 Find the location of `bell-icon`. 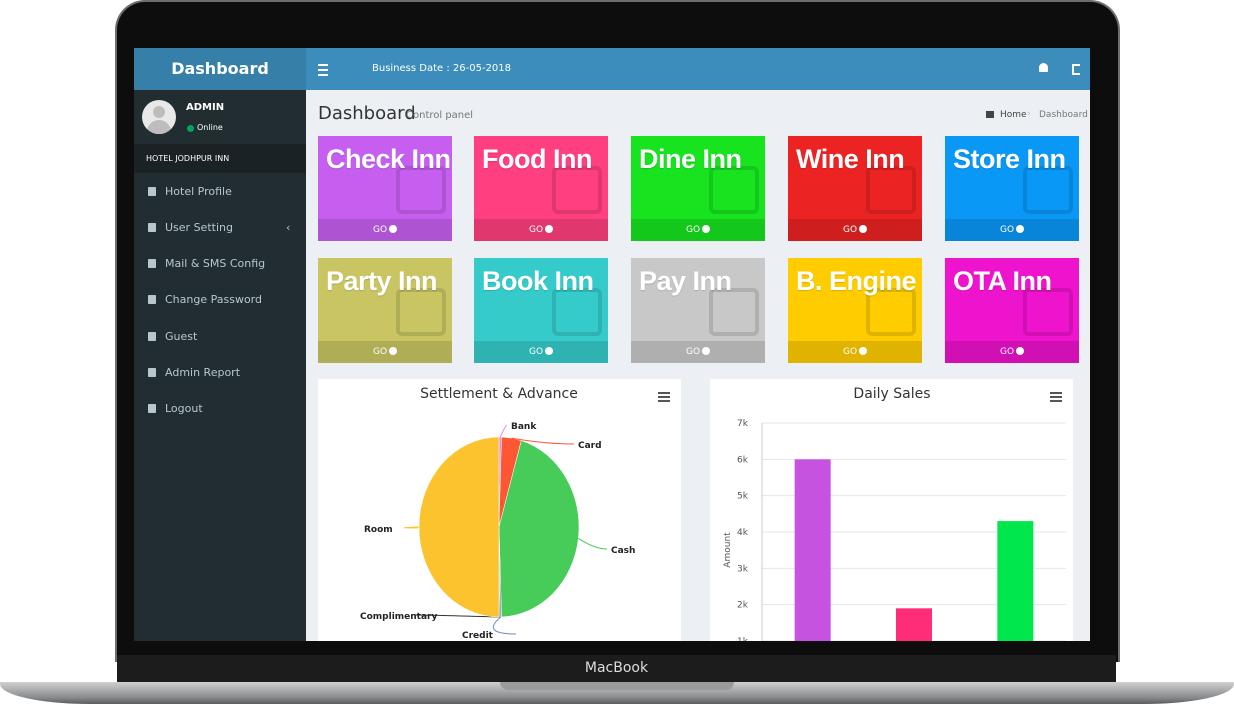

bell-icon is located at coordinates (1043, 67).